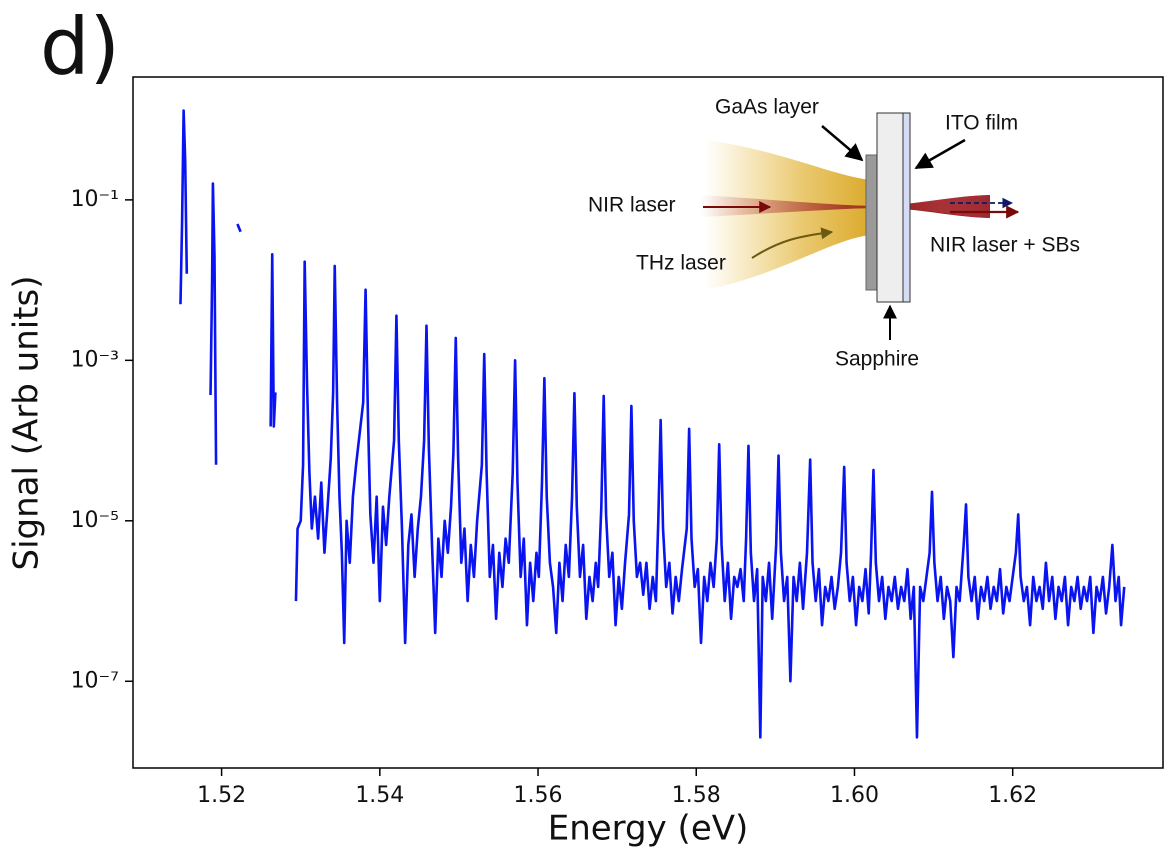 The height and width of the screenshot is (857, 1165). What do you see at coordinates (95, 680) in the screenshot?
I see `y-tick-label: 10⁻⁷` at bounding box center [95, 680].